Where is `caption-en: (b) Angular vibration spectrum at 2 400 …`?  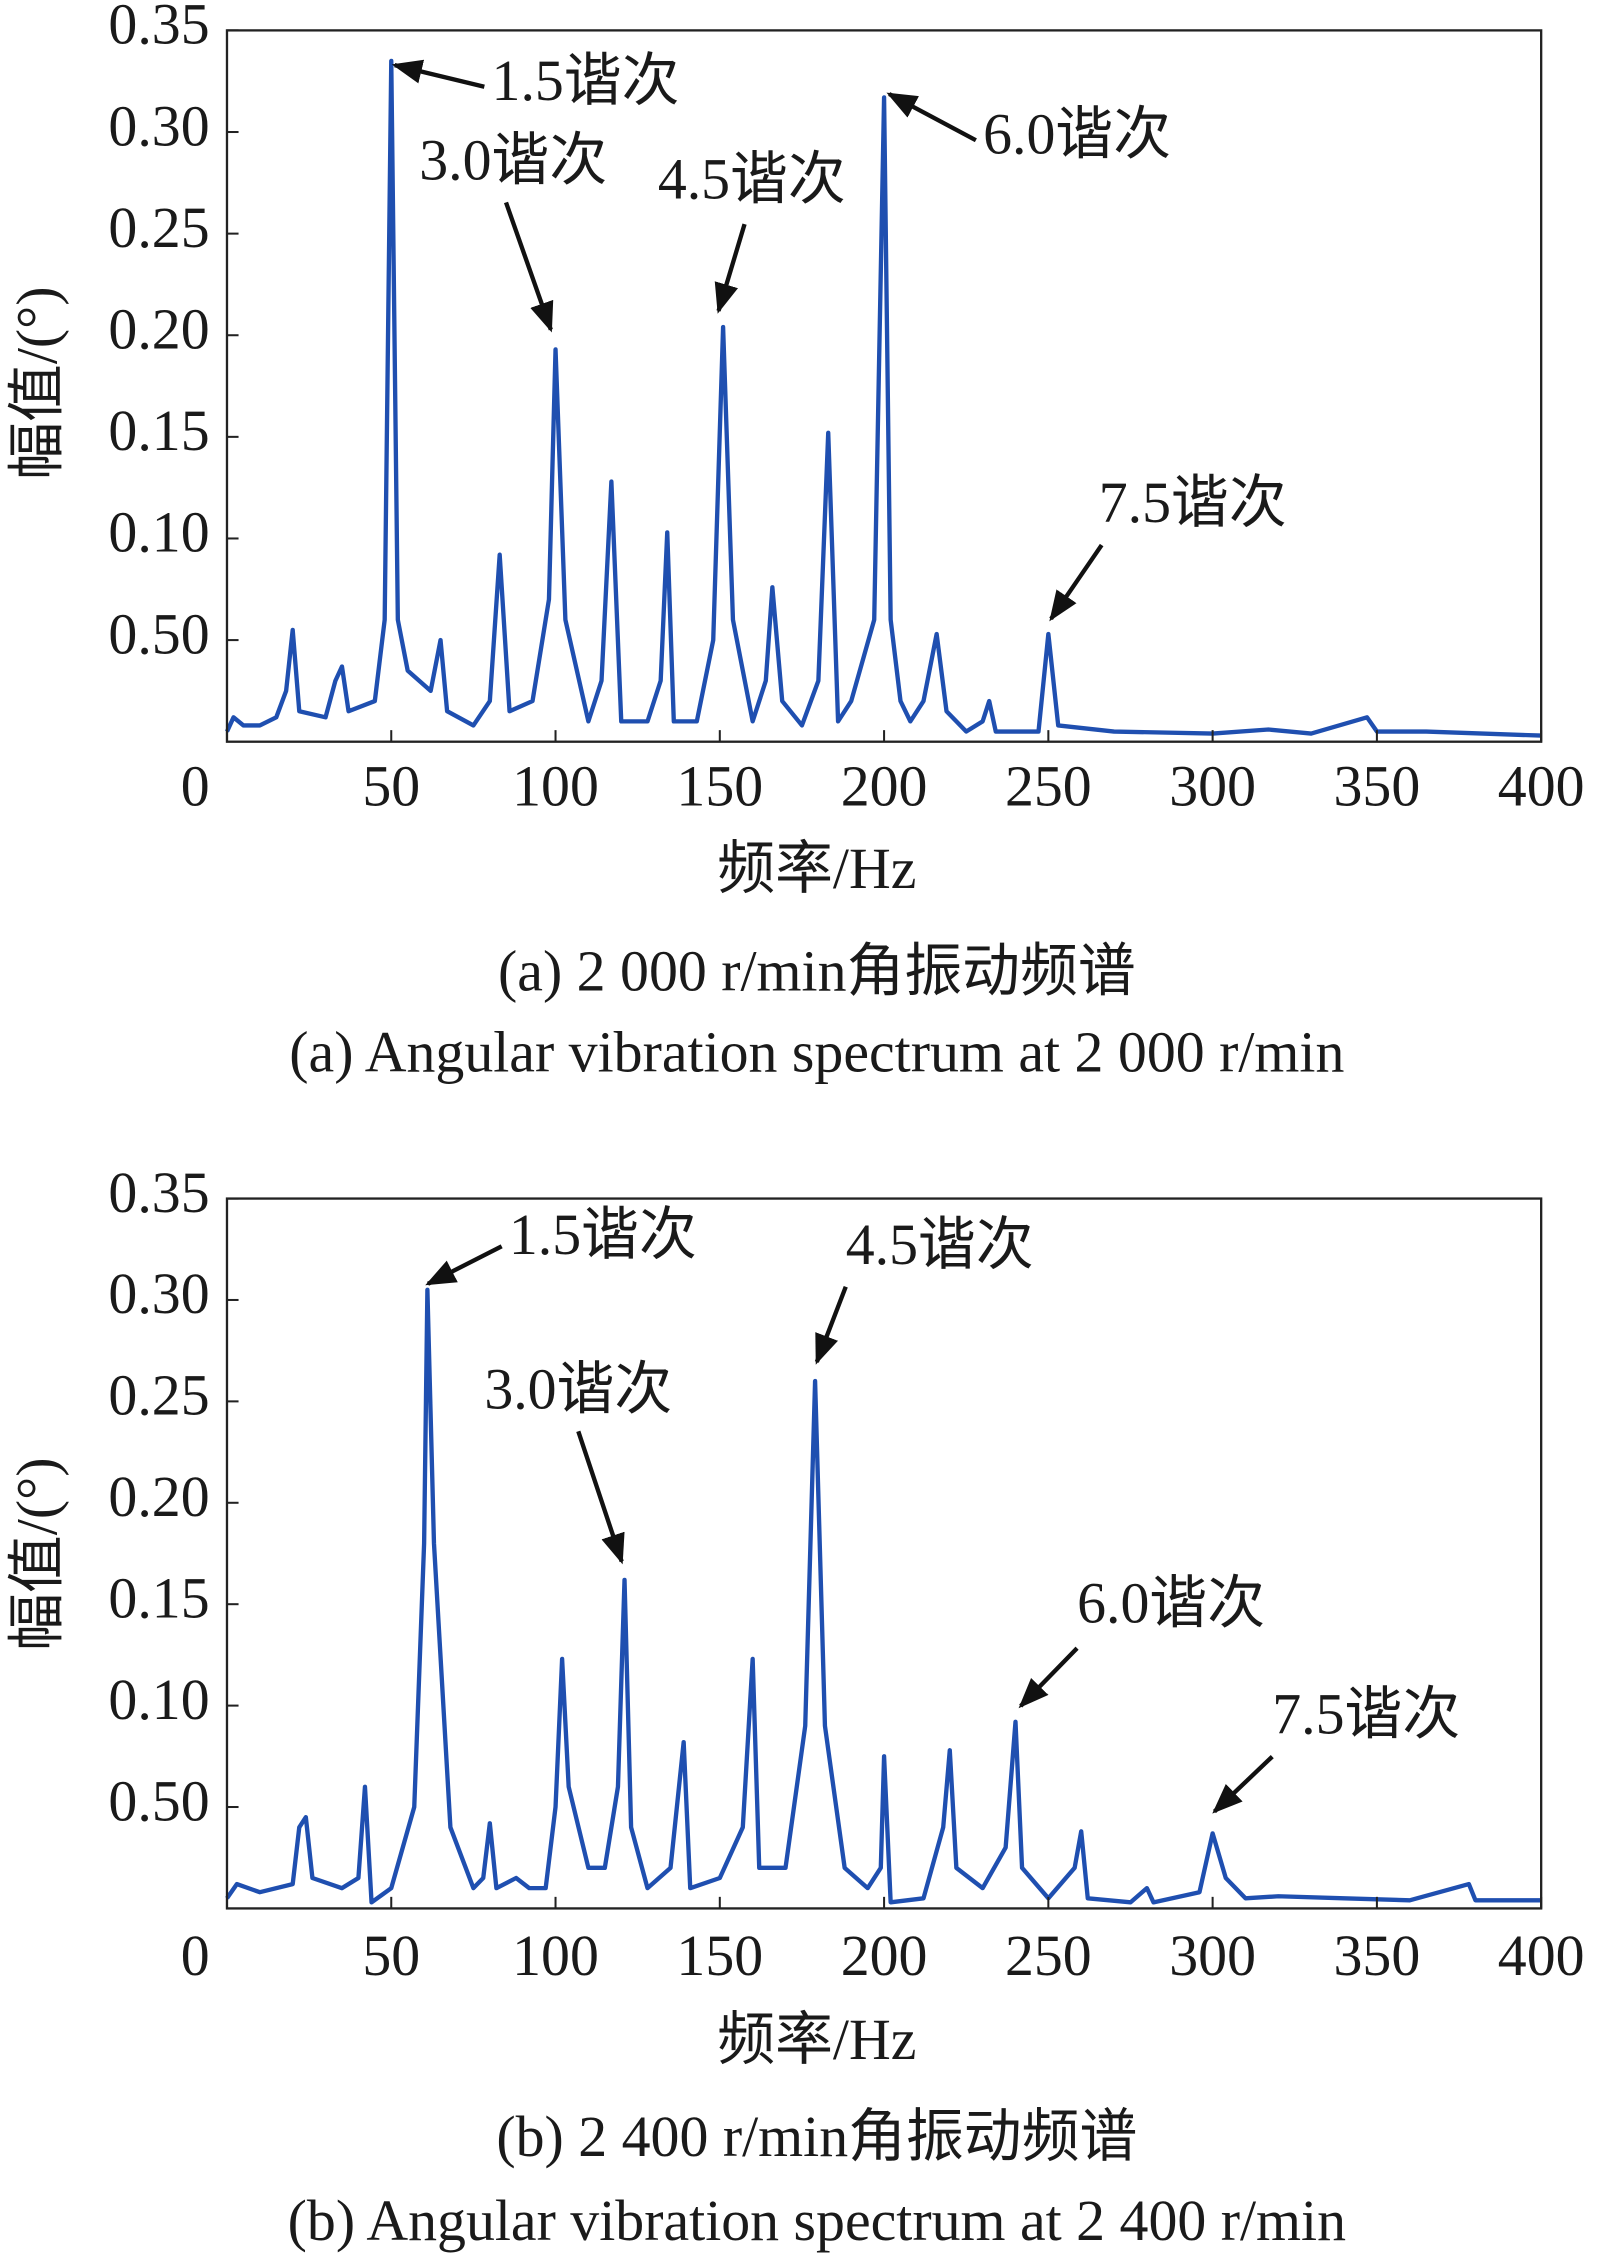 caption-en: (b) Angular vibration spectrum at 2 400 … is located at coordinates (817, 2220).